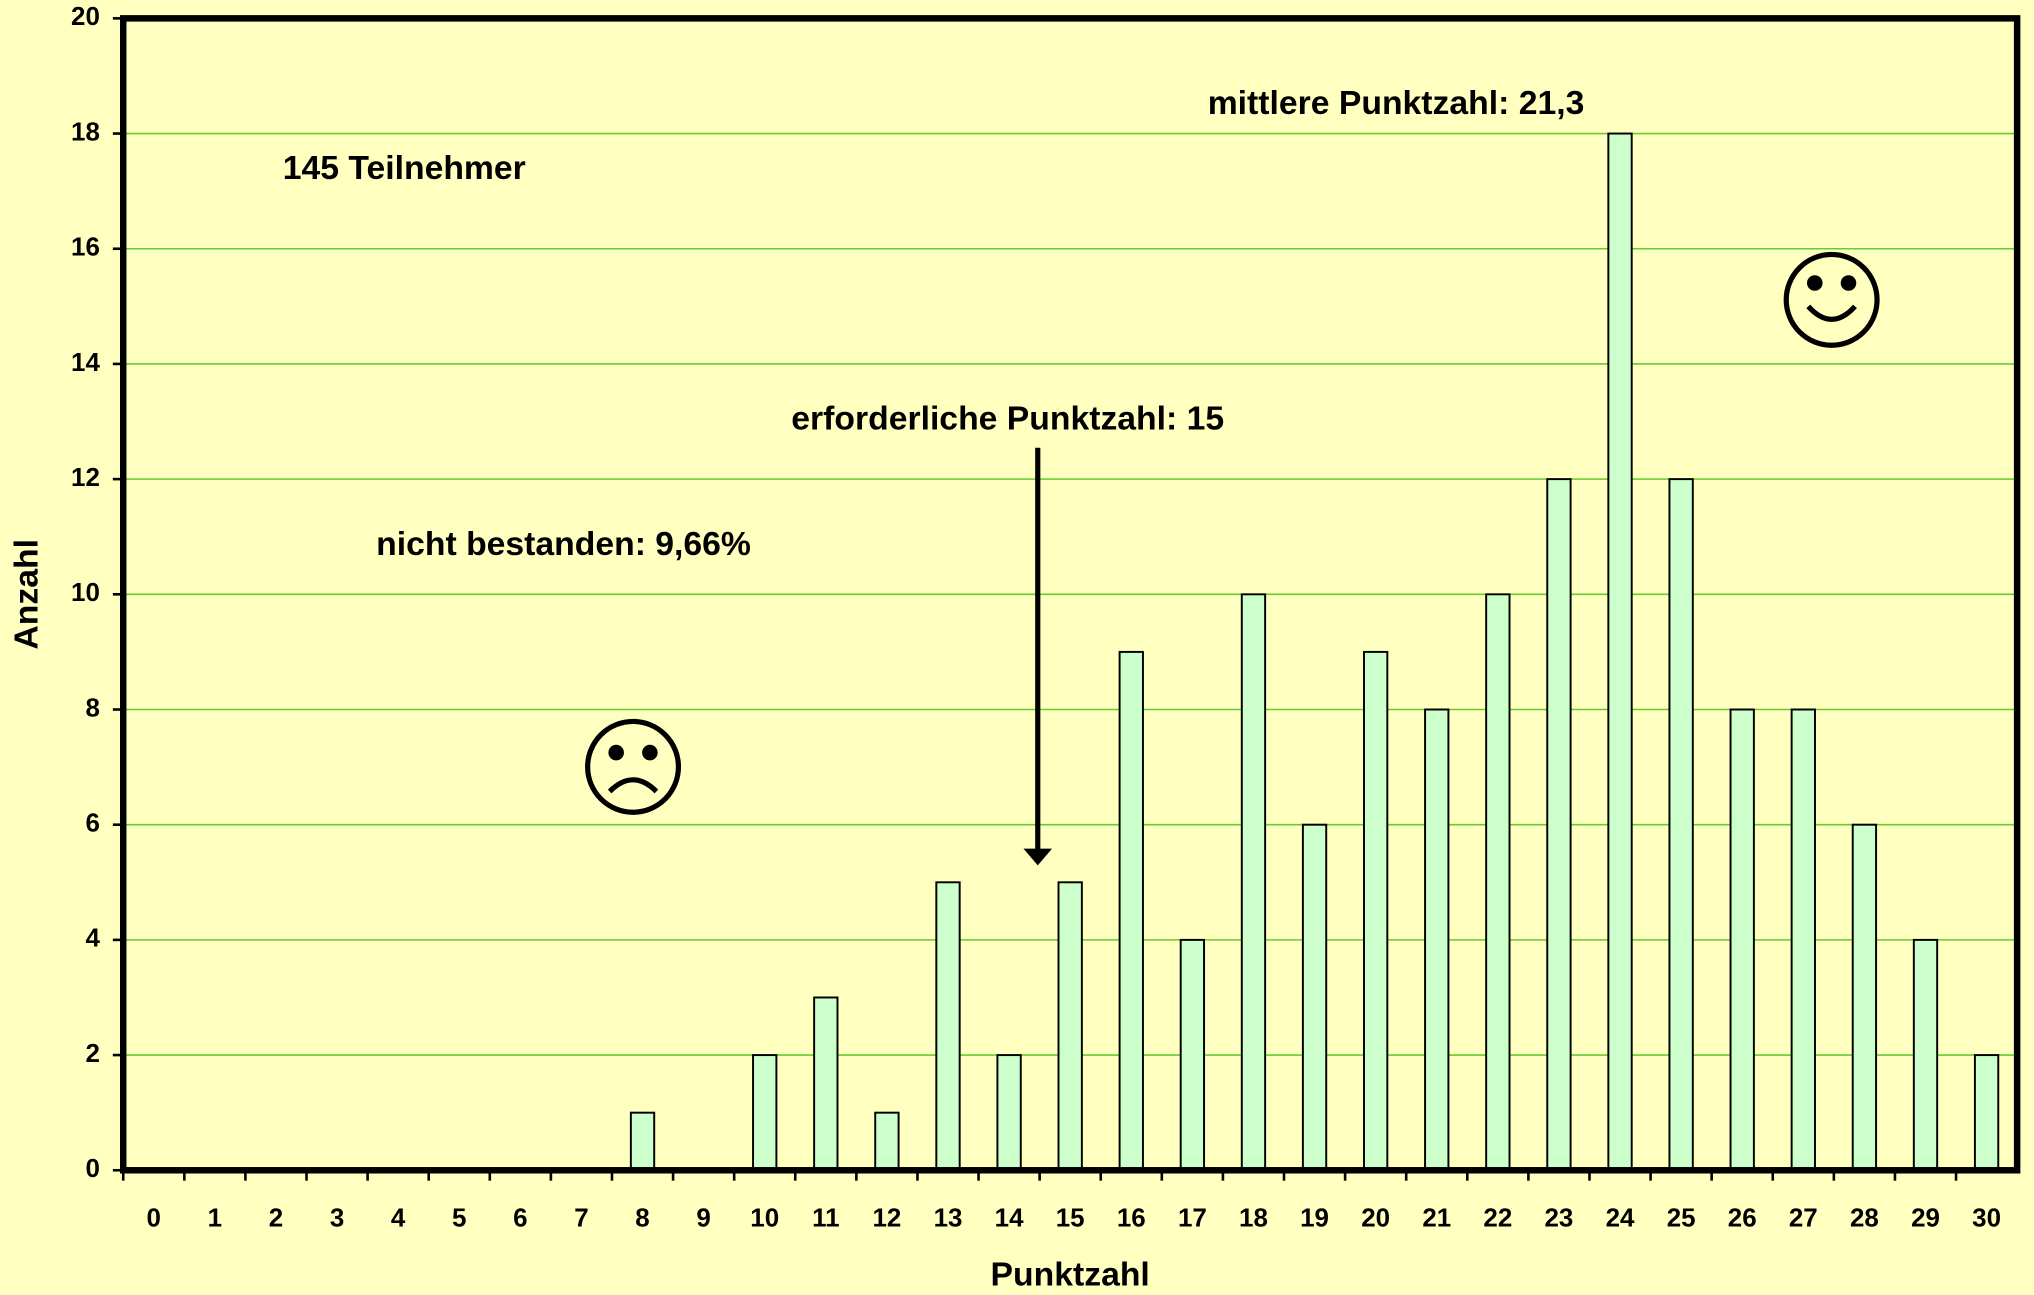  I want to click on x-tick-label: 10, so click(764, 1218).